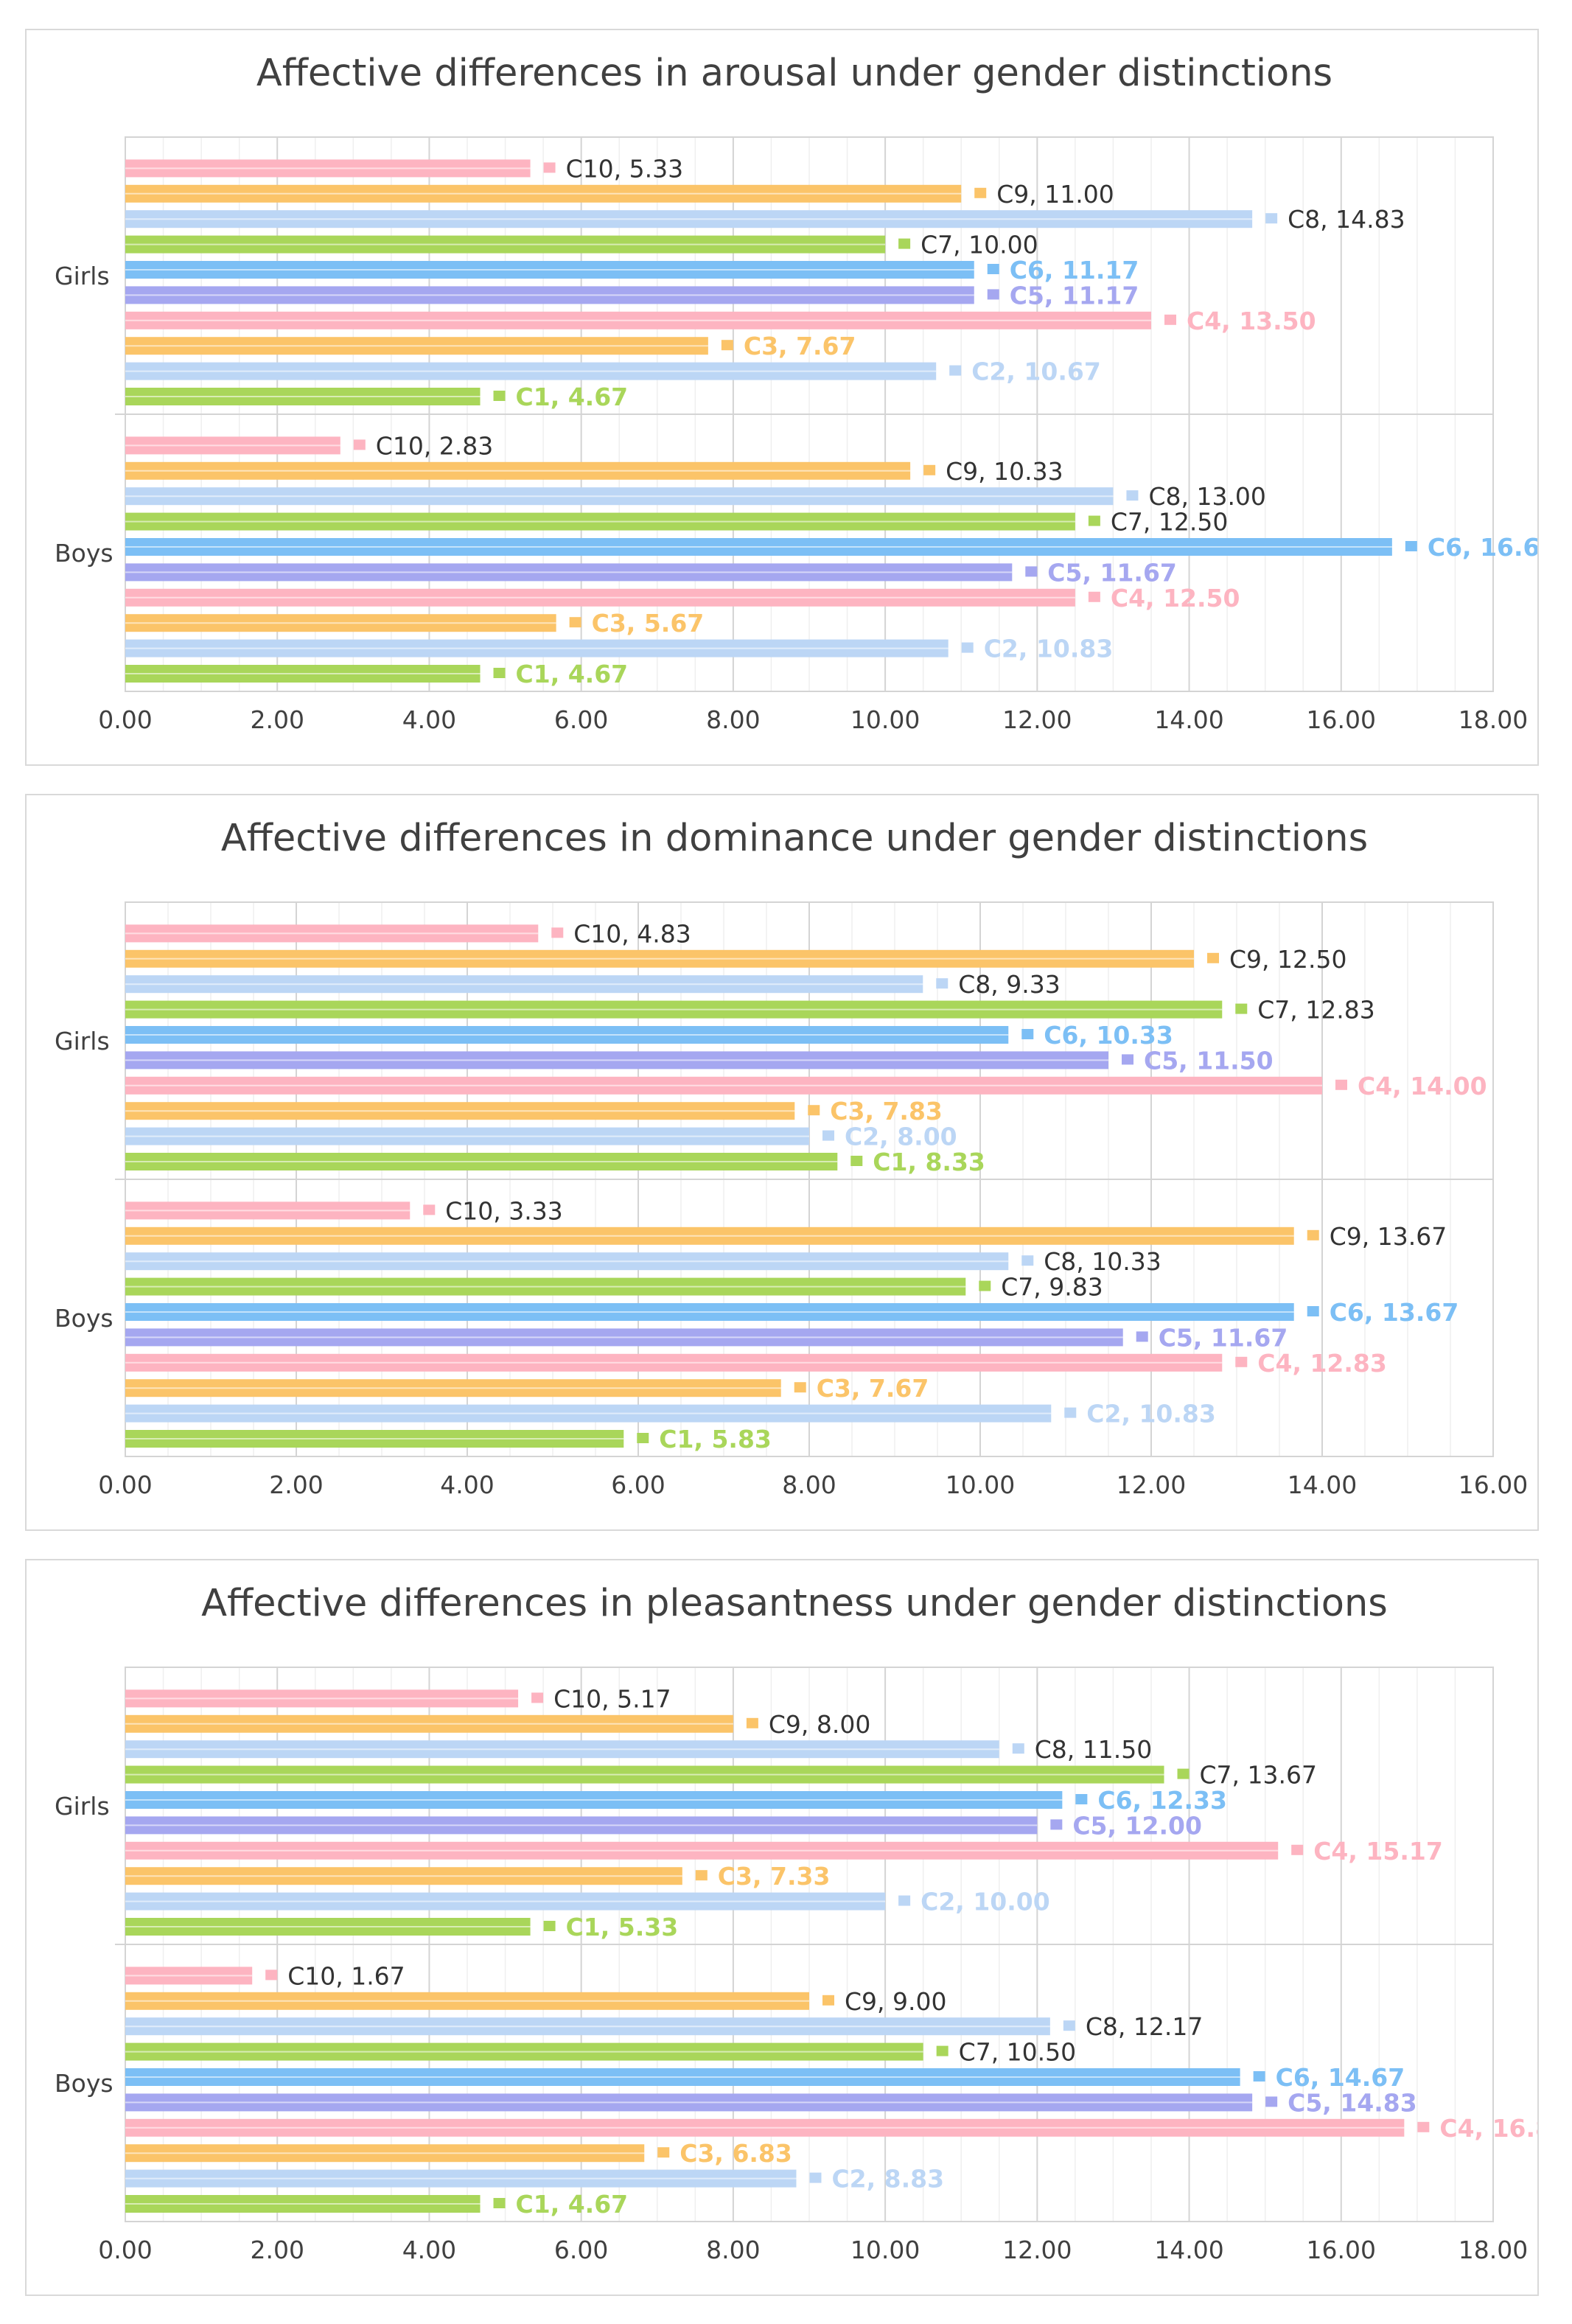 This screenshot has width=1572, height=2324. I want to click on data-label: C4, 16.83, so click(1488, 2128).